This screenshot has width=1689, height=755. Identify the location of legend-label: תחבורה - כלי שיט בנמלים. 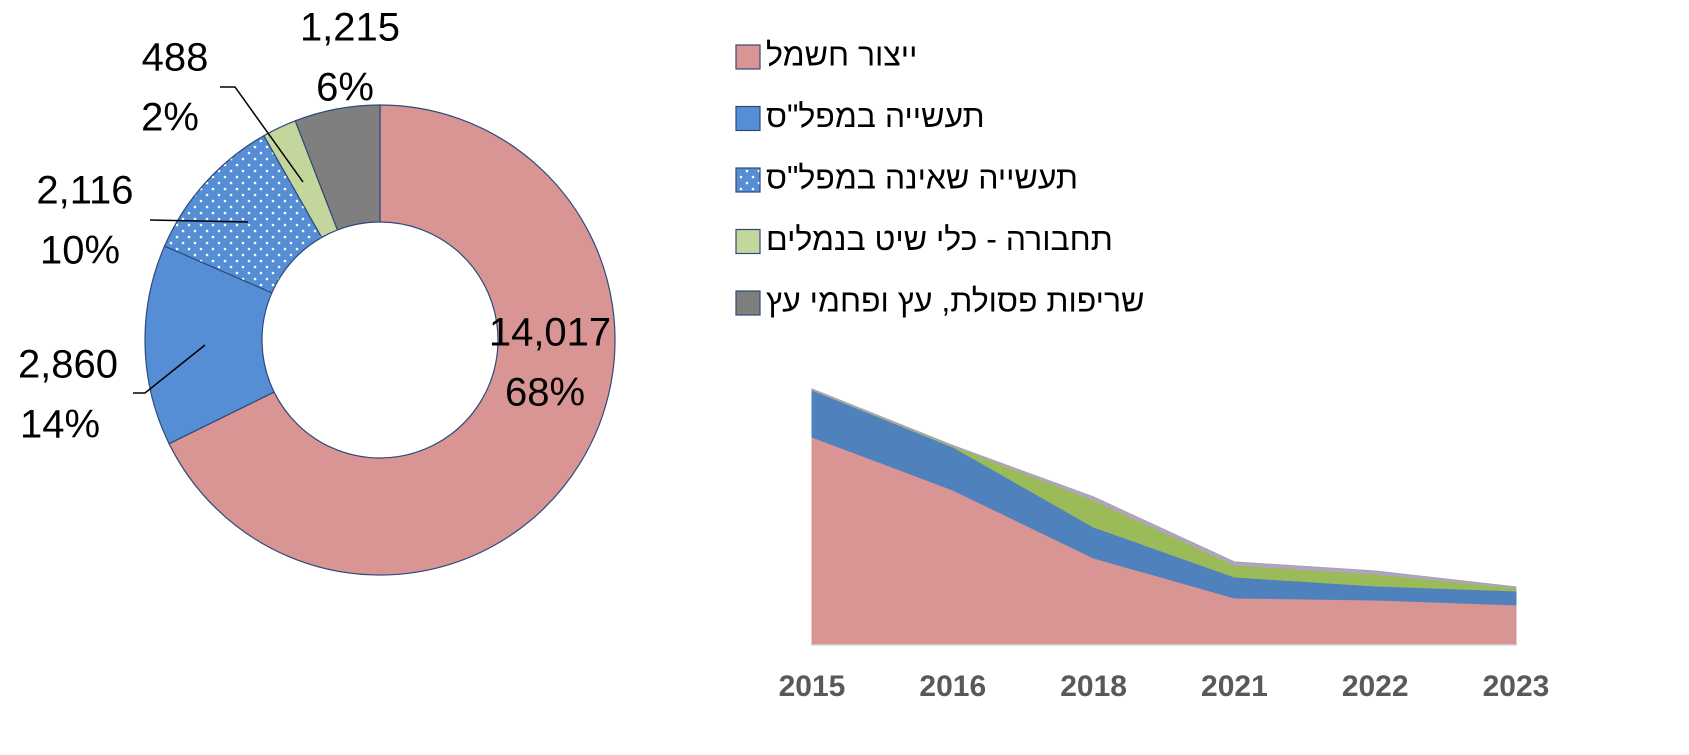
(939, 239).